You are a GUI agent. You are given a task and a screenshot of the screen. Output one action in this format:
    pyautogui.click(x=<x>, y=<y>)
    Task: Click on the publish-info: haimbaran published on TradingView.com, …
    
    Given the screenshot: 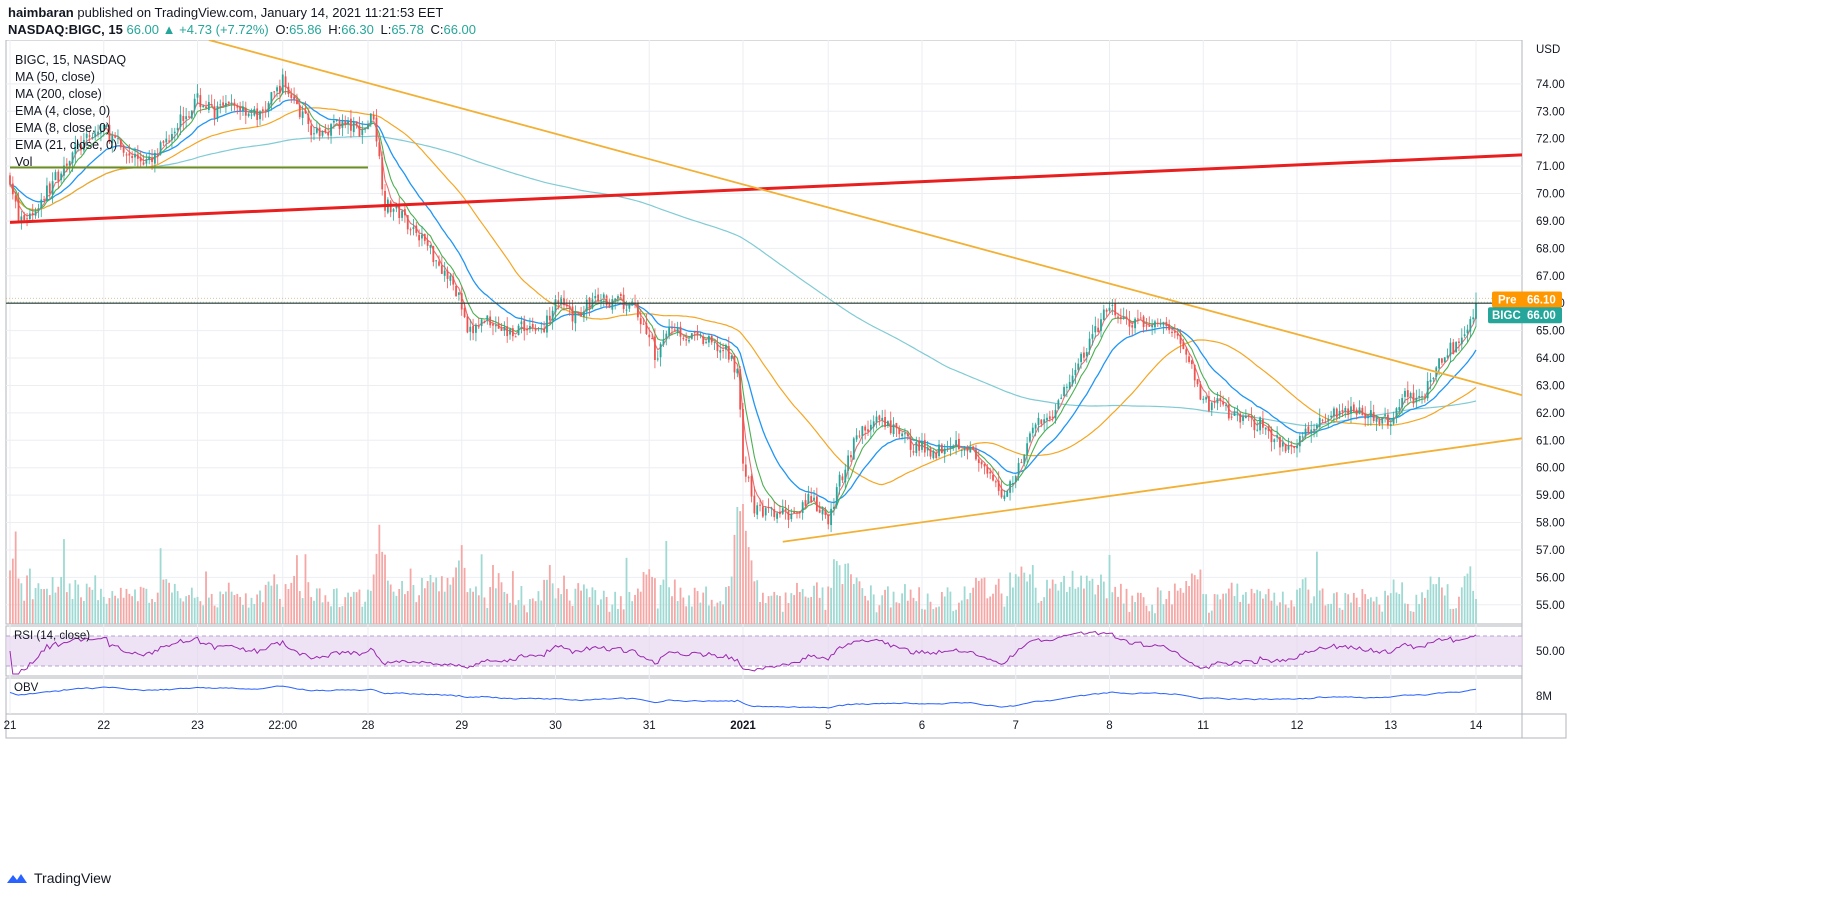 What is the action you would take?
    pyautogui.click(x=225, y=12)
    